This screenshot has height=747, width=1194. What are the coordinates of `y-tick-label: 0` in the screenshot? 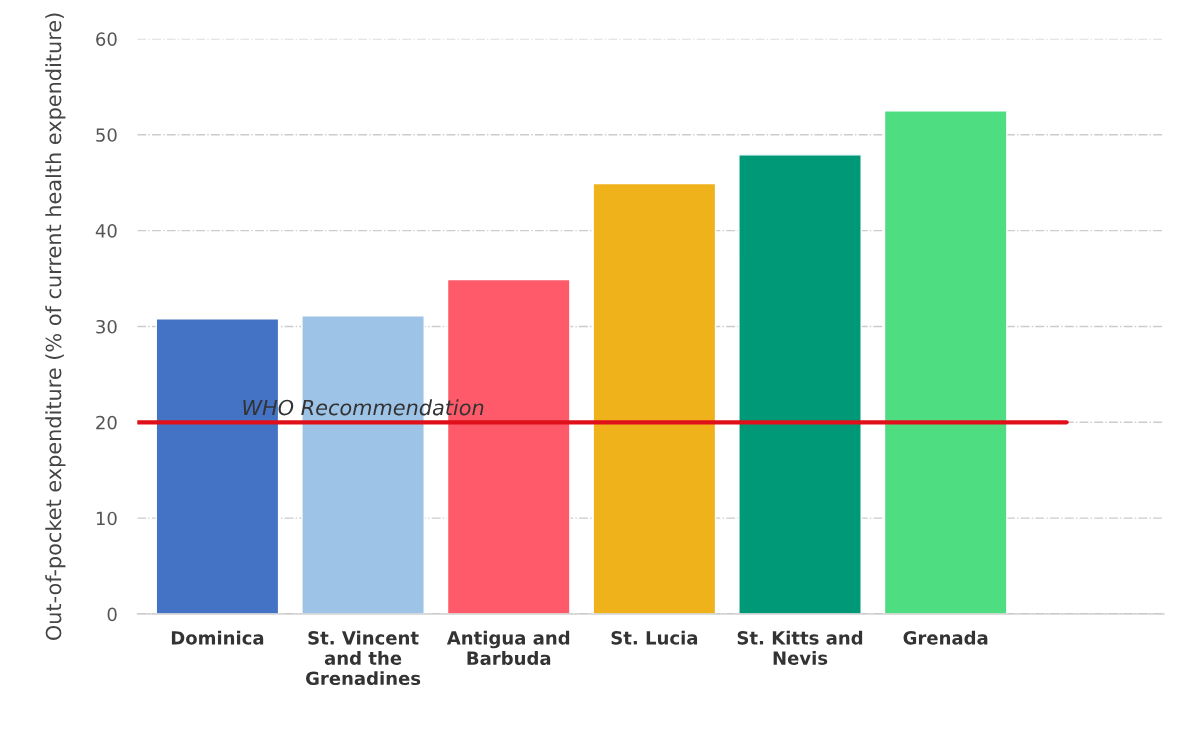 It's located at (112, 614).